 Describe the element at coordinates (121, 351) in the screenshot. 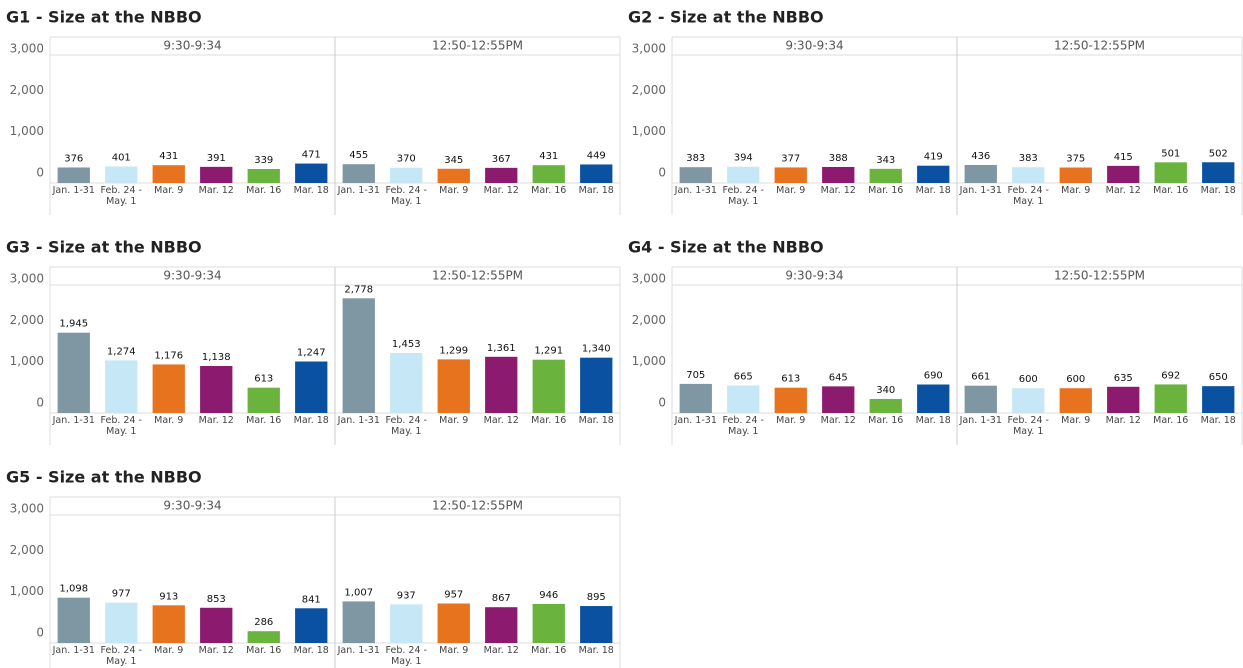

I see `value-label: 1,274` at that location.